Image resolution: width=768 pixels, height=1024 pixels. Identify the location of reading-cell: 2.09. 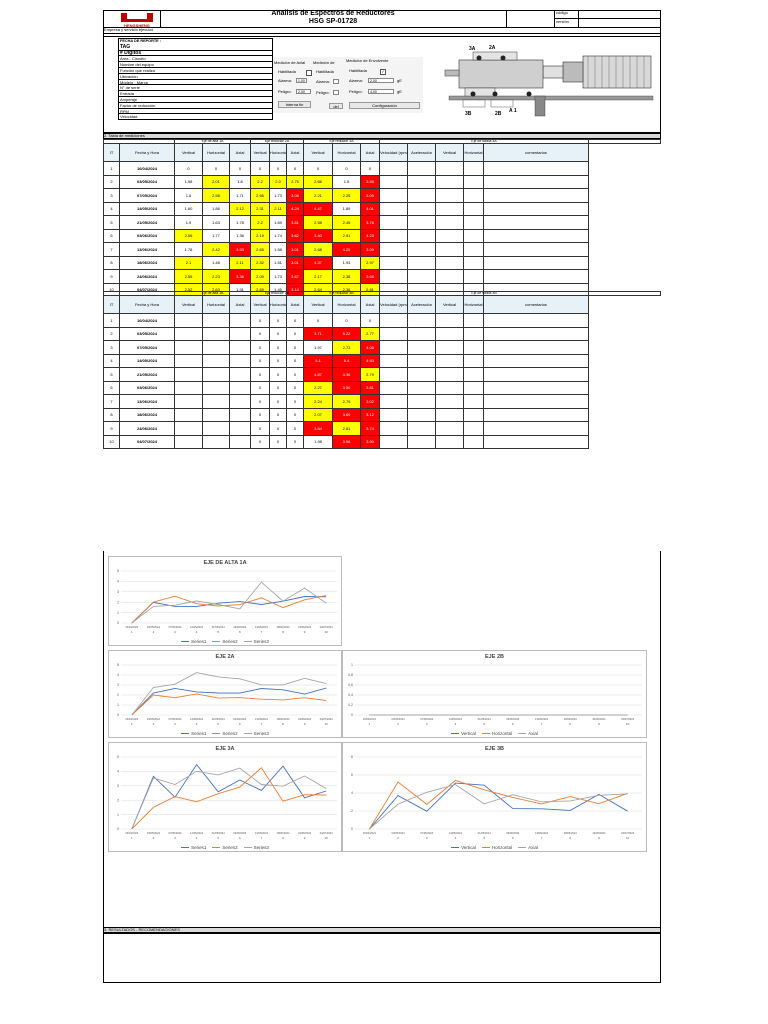
(260, 276).